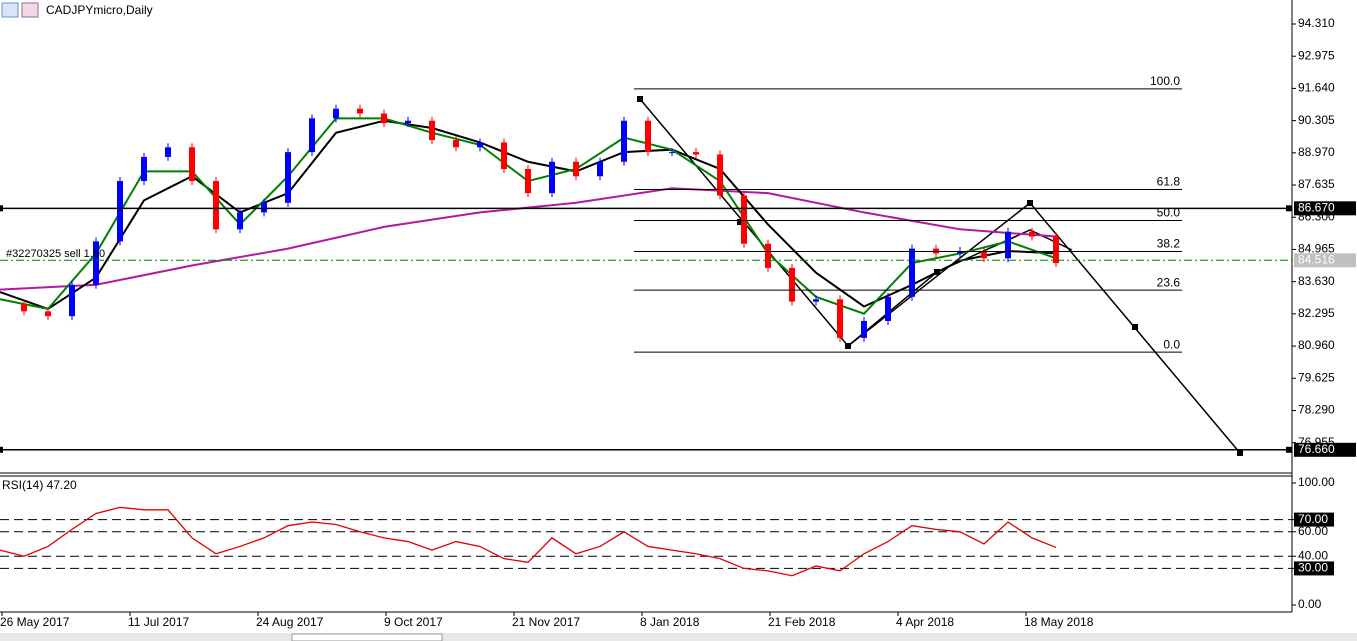  Describe the element at coordinates (1316, 377) in the screenshot. I see `y-tick-label: 79.625` at that location.